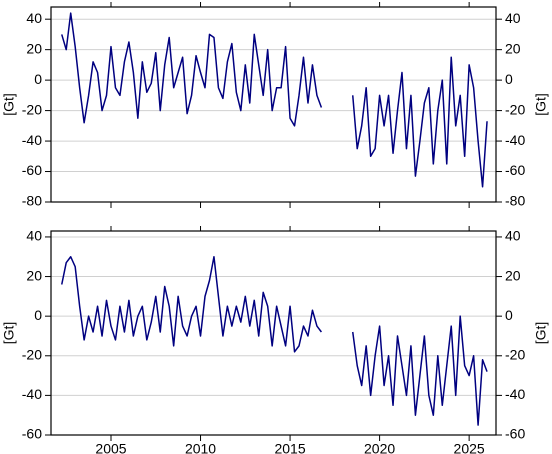 This screenshot has height=454, width=552. What do you see at coordinates (469, 447) in the screenshot?
I see `x-tick-label: 2025` at bounding box center [469, 447].